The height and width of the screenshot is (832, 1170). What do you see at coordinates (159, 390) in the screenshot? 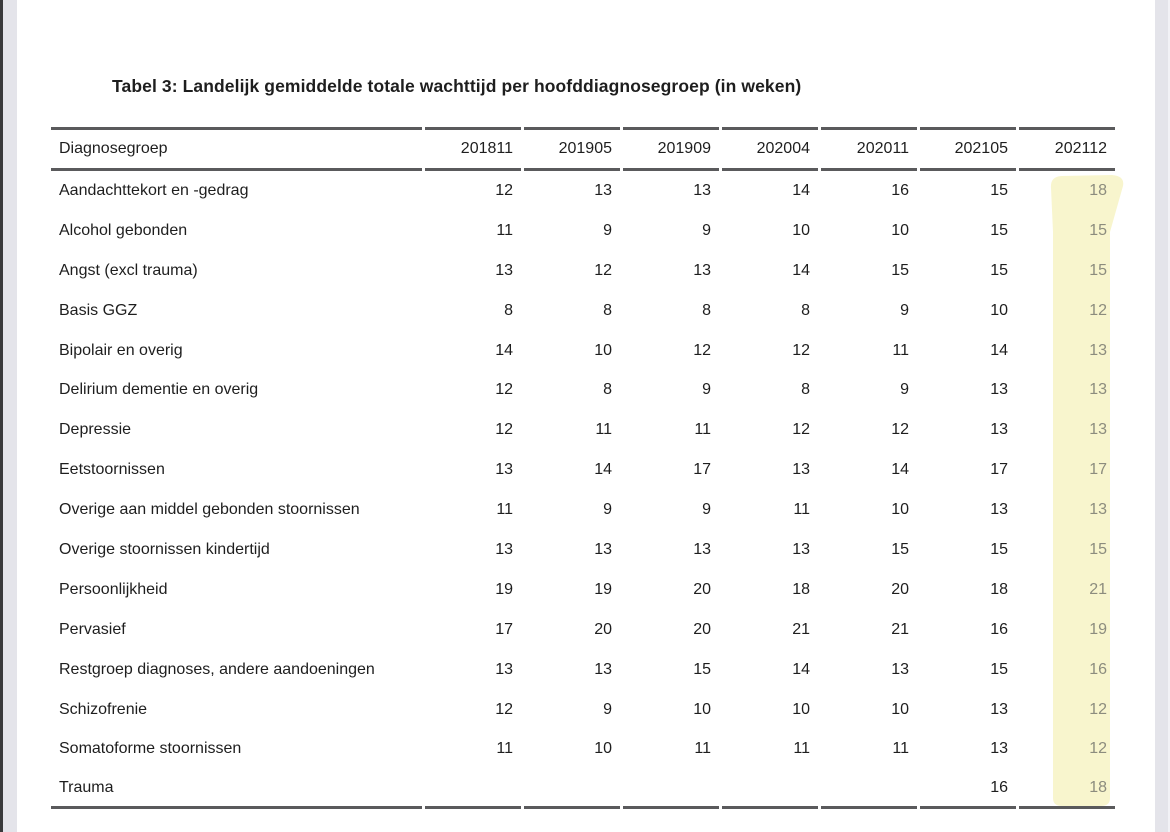
I see `diagnosis-label: Delirium dementie en overig` at bounding box center [159, 390].